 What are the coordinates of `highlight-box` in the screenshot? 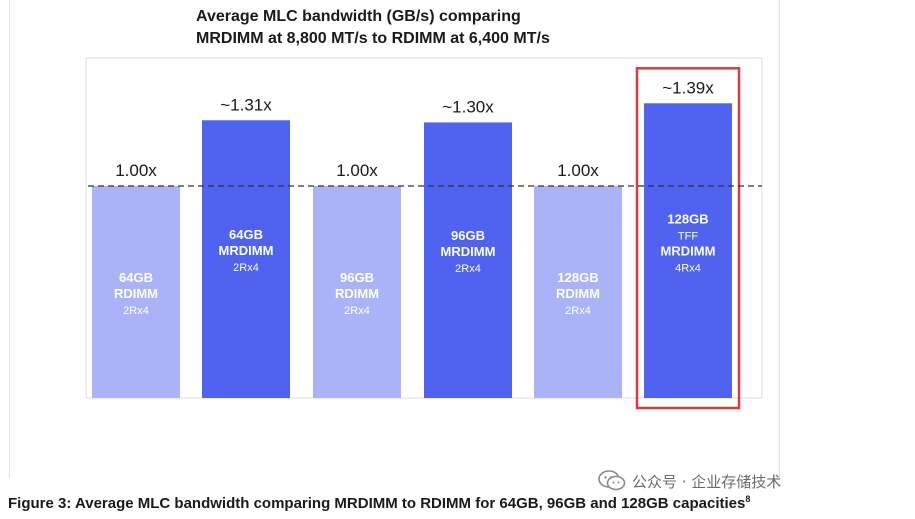 It's located at (688, 238).